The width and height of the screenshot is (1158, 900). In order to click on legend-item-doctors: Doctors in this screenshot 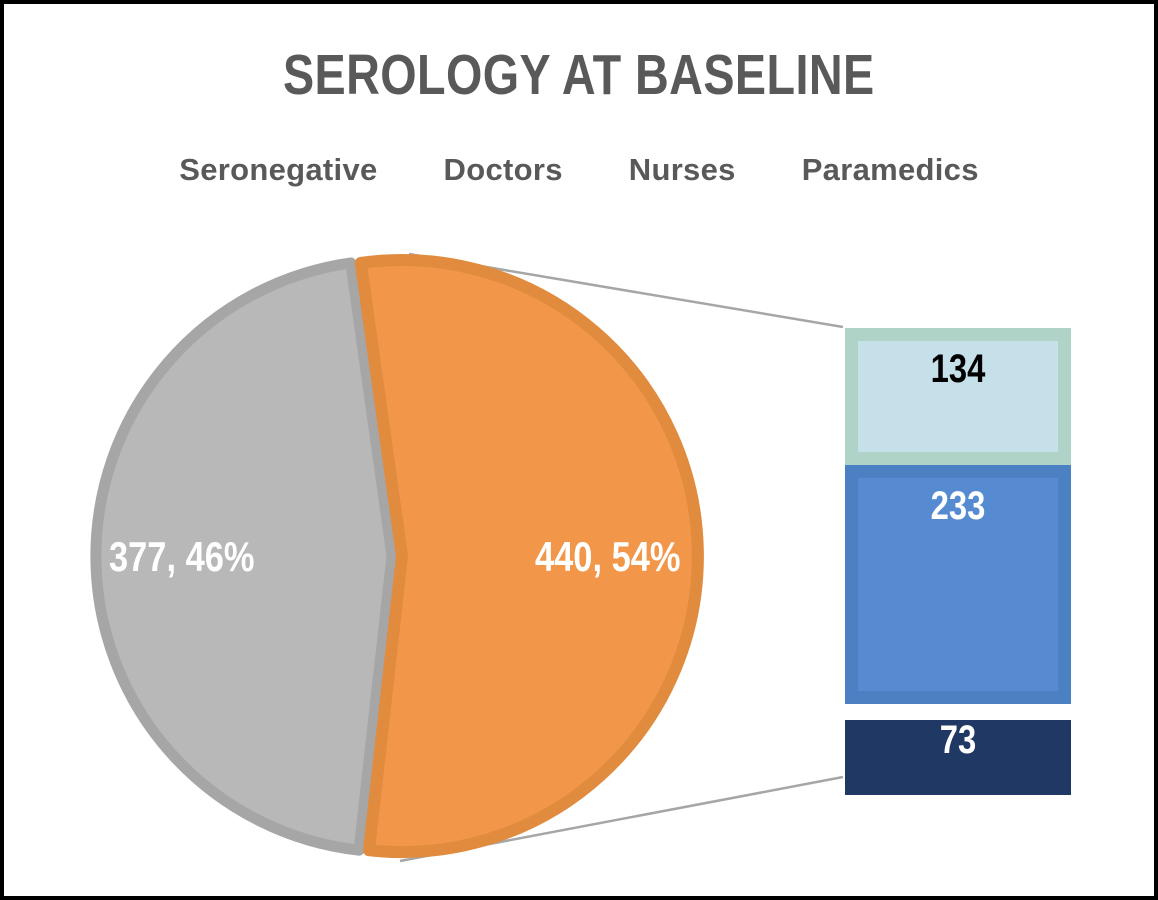, I will do `click(503, 169)`.